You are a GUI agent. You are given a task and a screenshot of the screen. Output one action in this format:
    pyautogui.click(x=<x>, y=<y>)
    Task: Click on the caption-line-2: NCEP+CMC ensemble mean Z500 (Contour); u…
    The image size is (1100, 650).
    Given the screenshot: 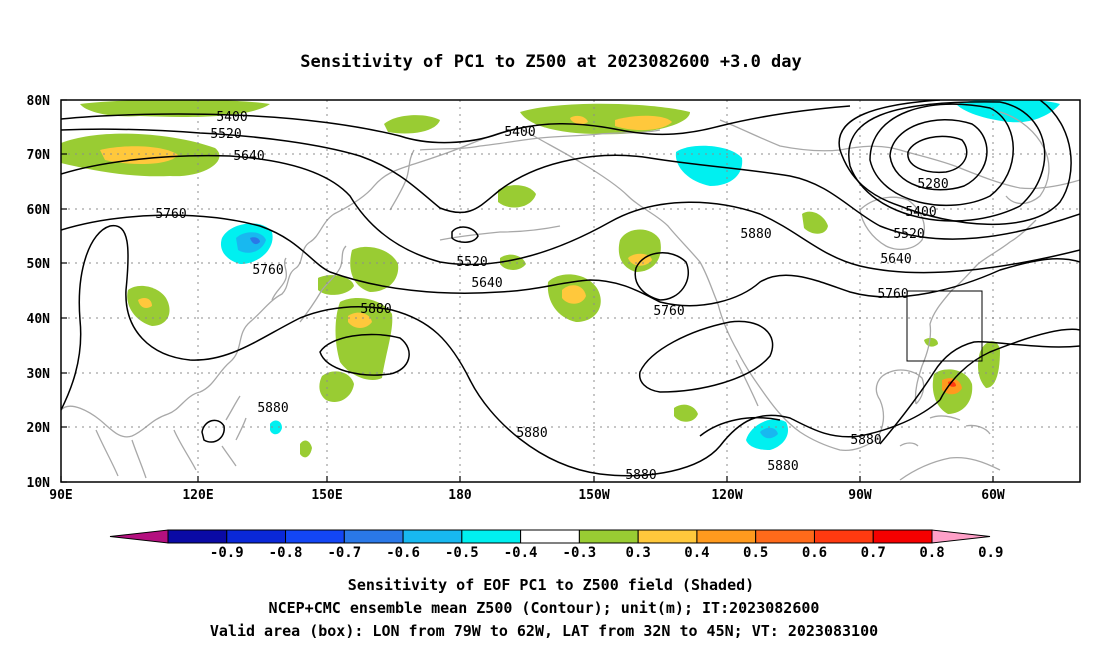 What is the action you would take?
    pyautogui.click(x=544, y=608)
    